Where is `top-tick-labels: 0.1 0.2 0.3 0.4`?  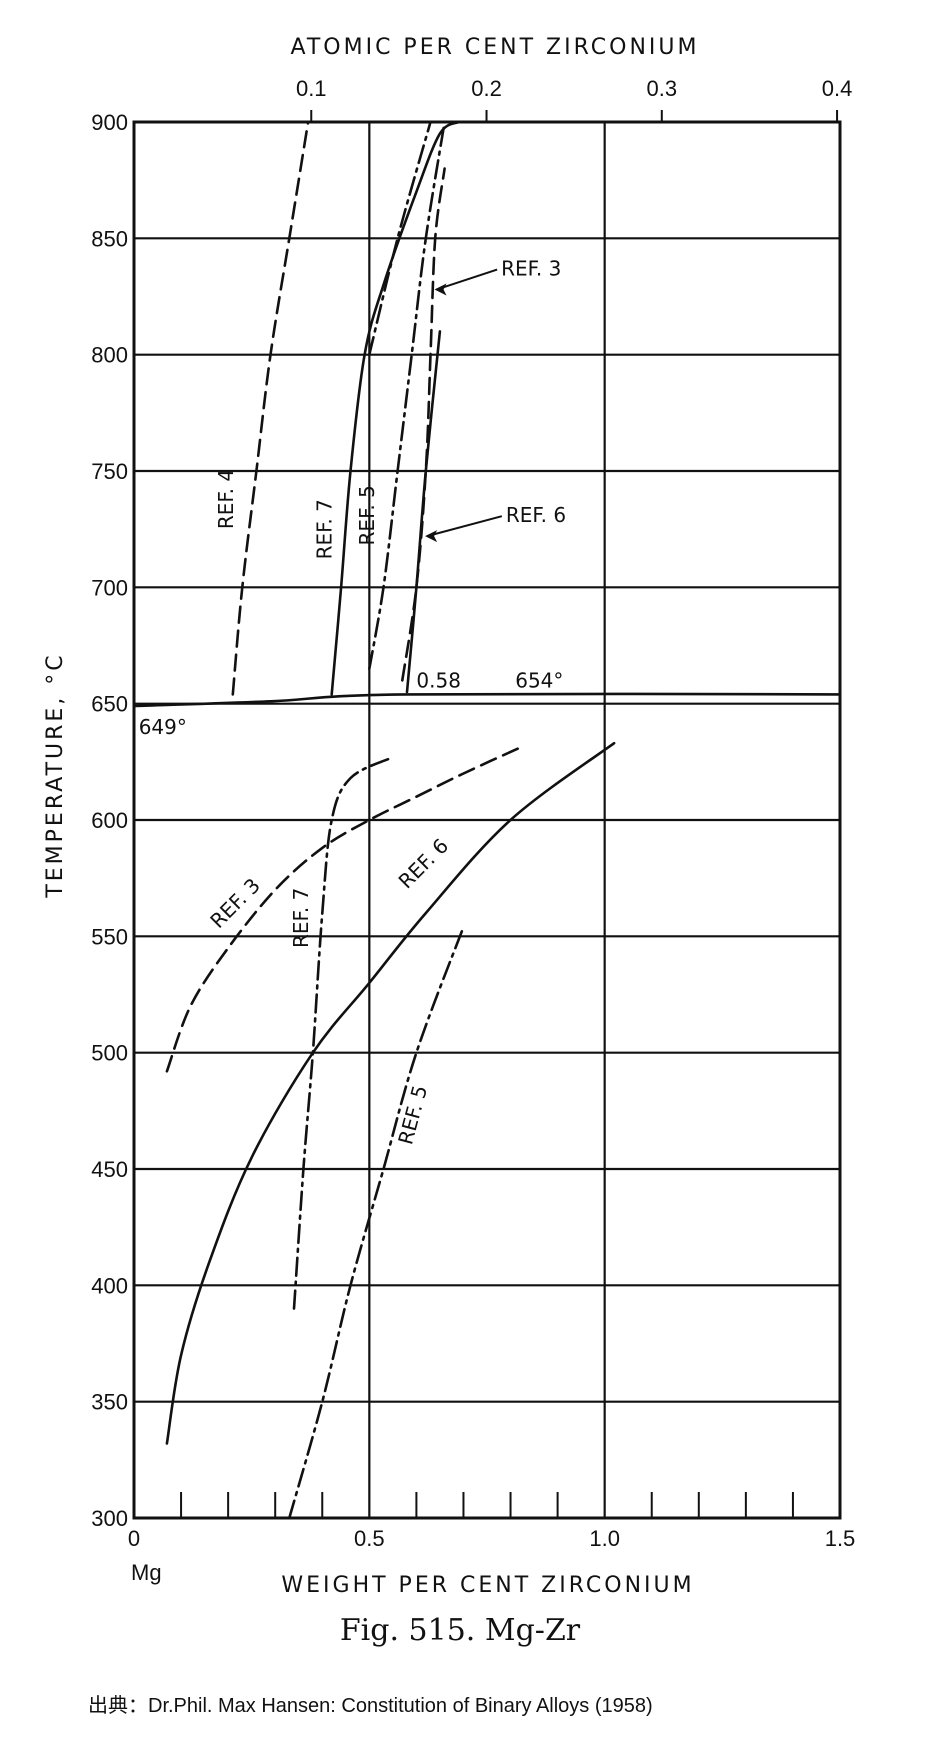 top-tick-labels: 0.1 0.2 0.3 0.4 is located at coordinates (574, 99).